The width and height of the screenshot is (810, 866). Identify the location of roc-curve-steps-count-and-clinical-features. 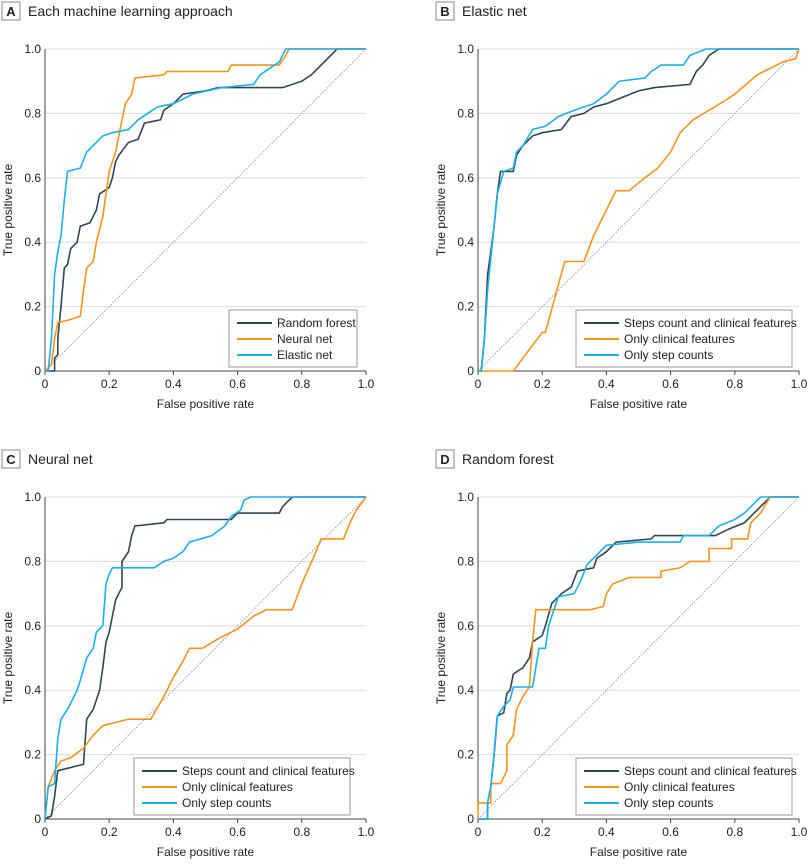
(205, 658).